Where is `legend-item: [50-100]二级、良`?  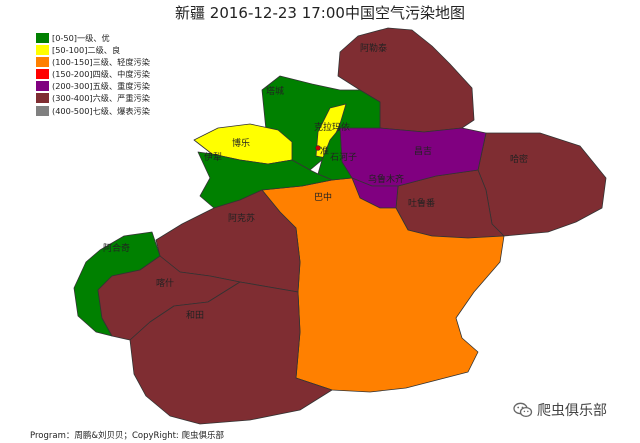
legend-item: [50-100]二级、良 is located at coordinates (93, 49).